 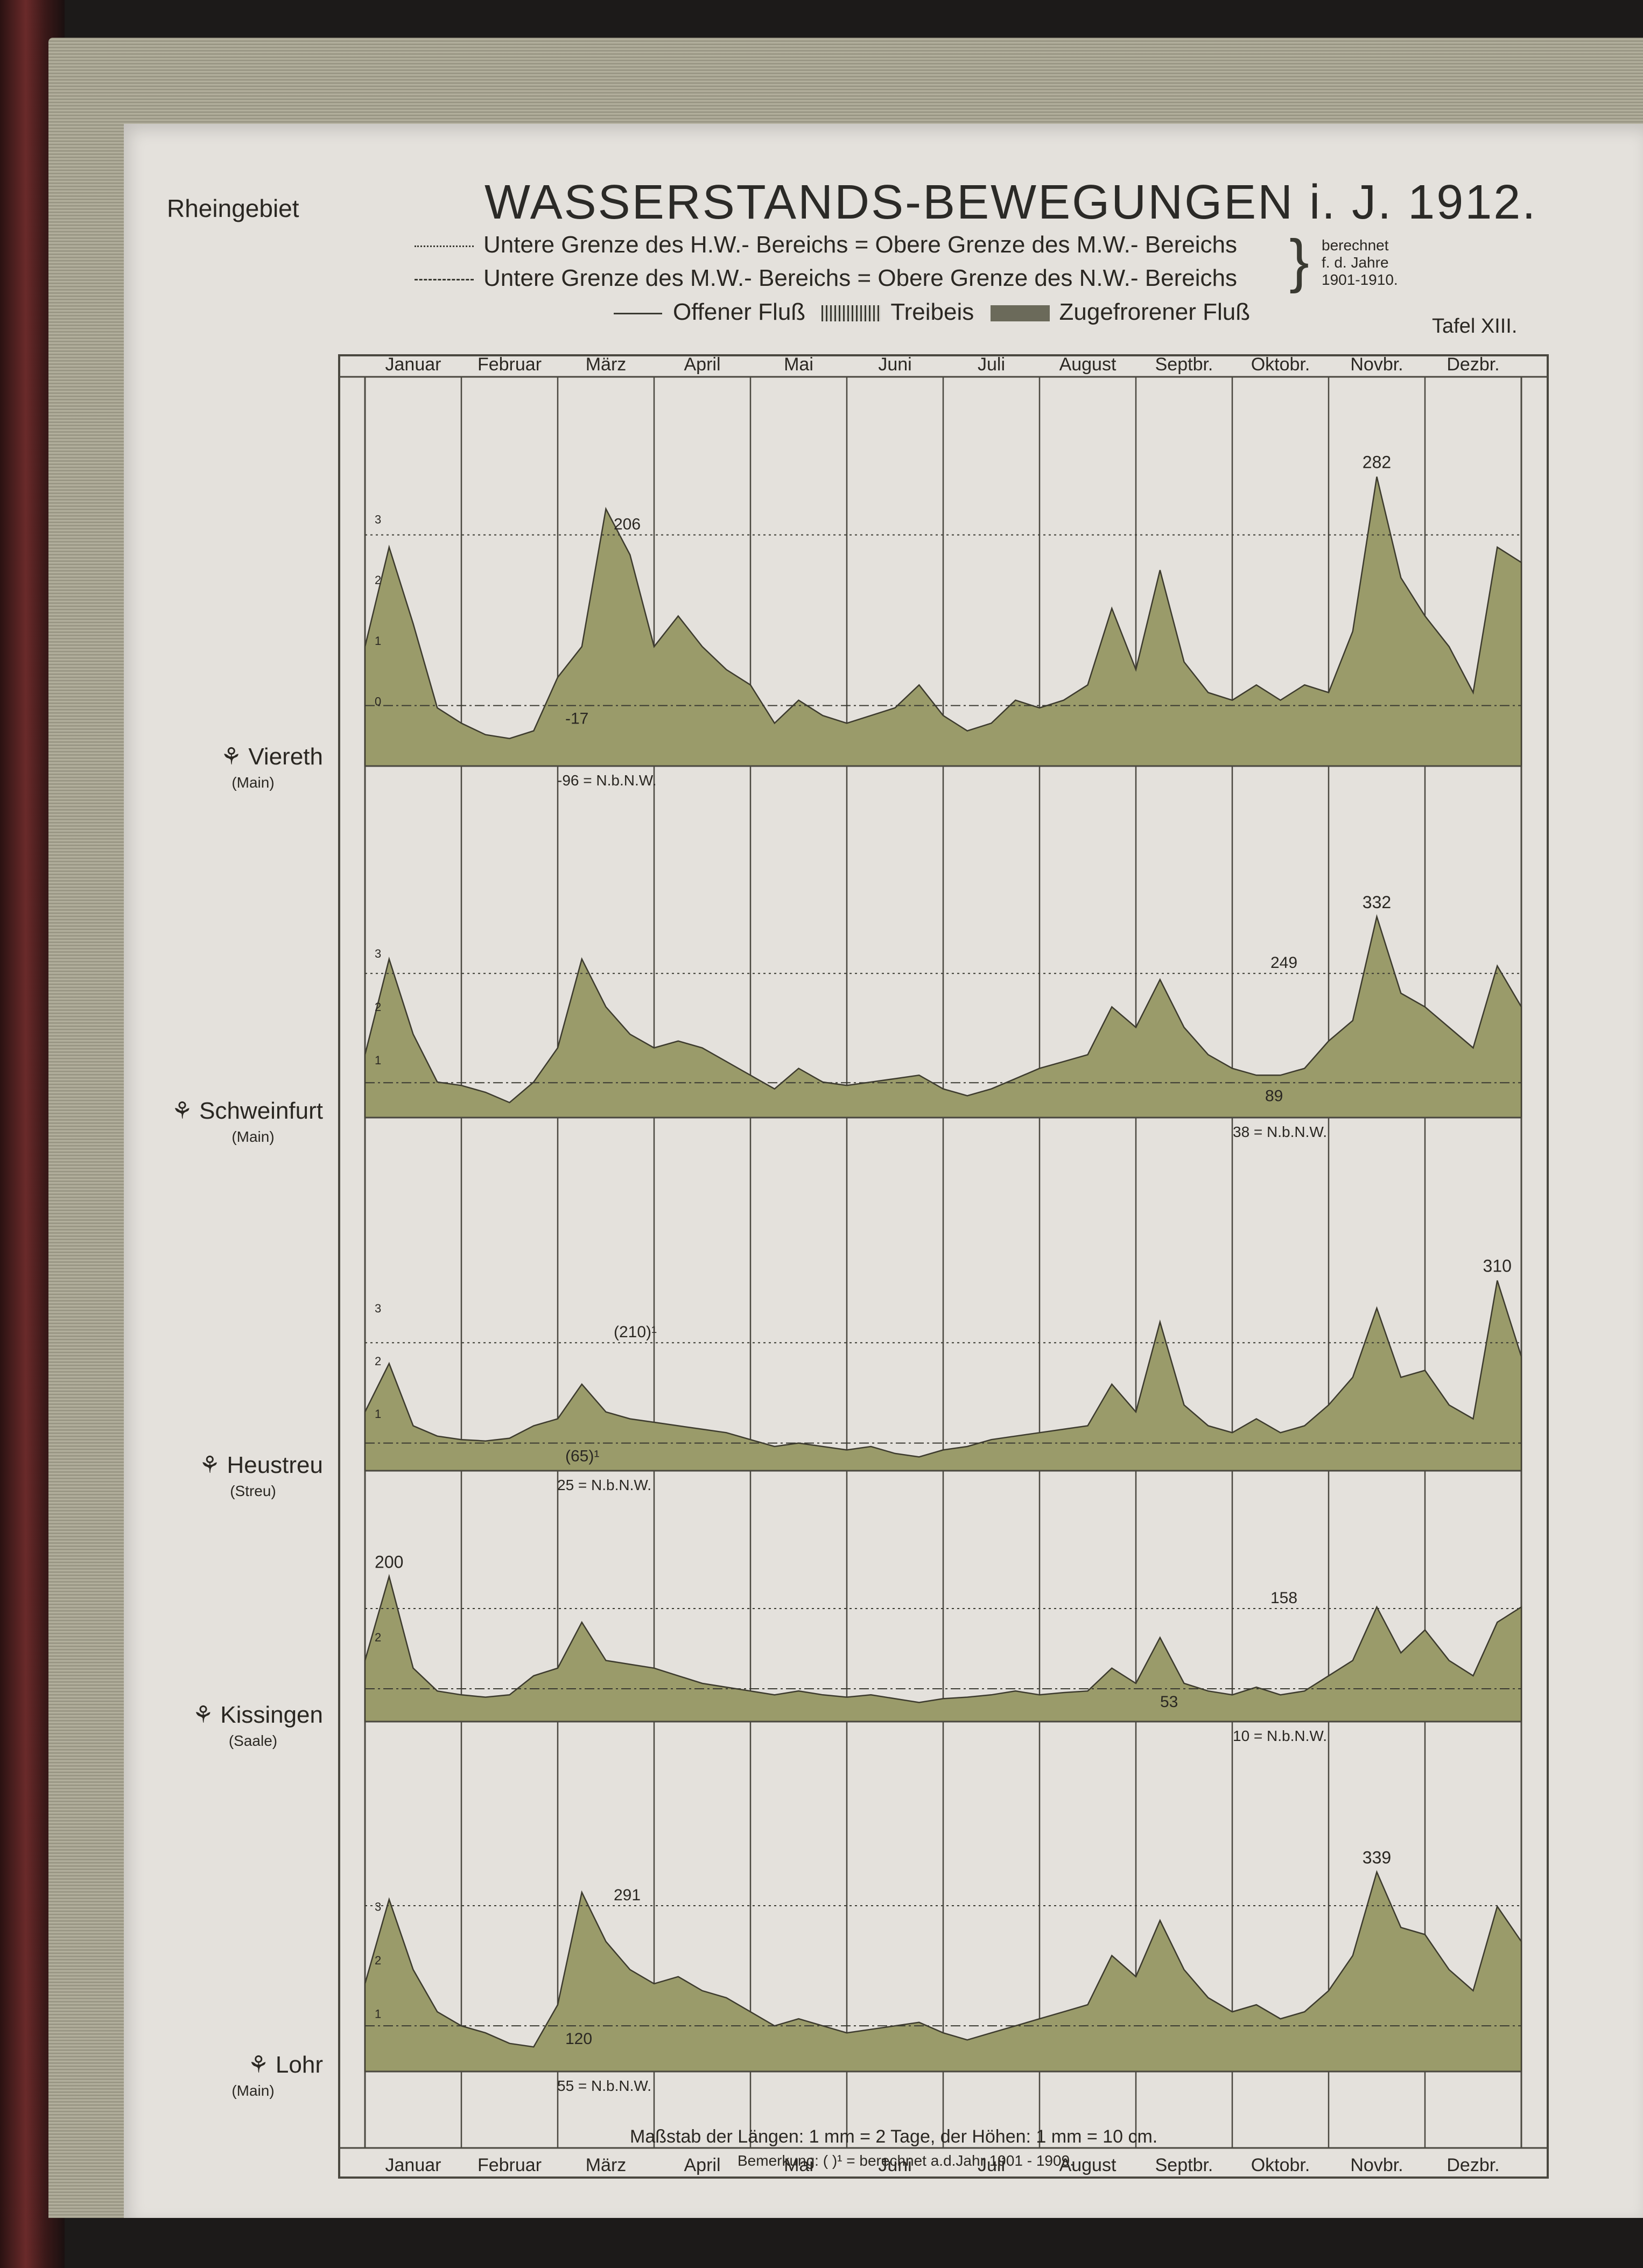 I want to click on hw-limit-label: 249, so click(x=1283, y=963).